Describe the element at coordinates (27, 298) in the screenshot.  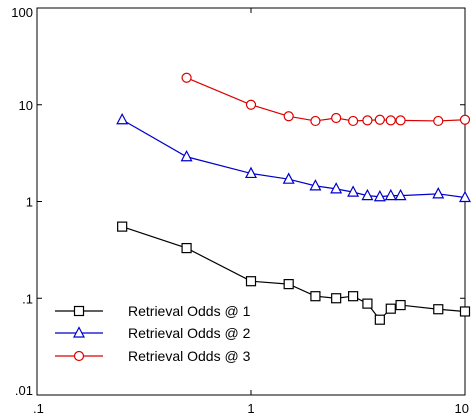
I see `y-tick-label: .1` at that location.